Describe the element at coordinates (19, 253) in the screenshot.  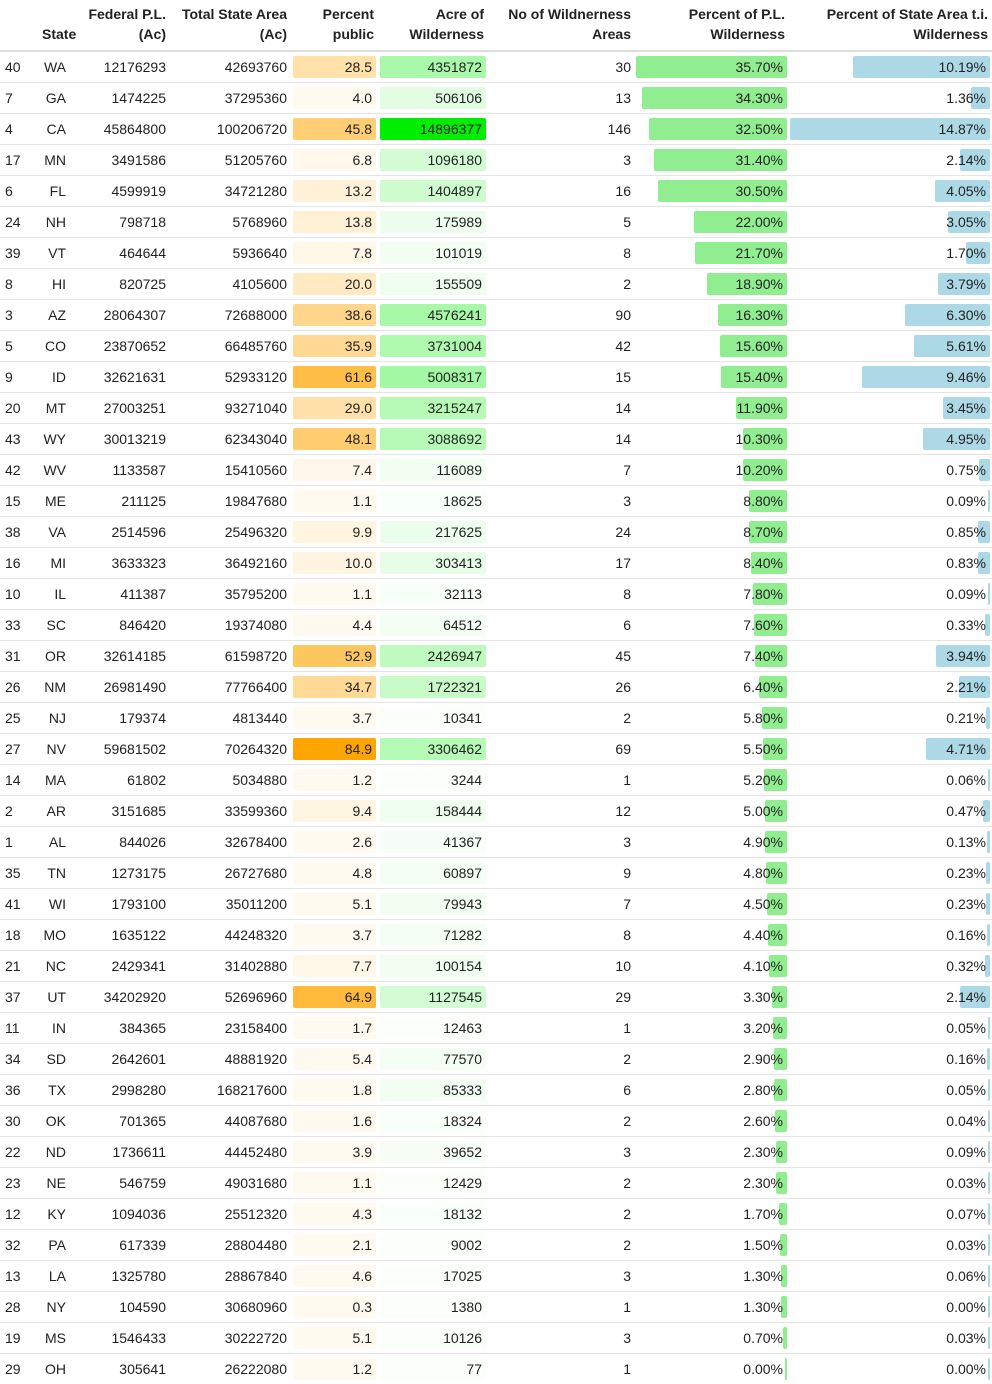
I see `row-index: 39` at that location.